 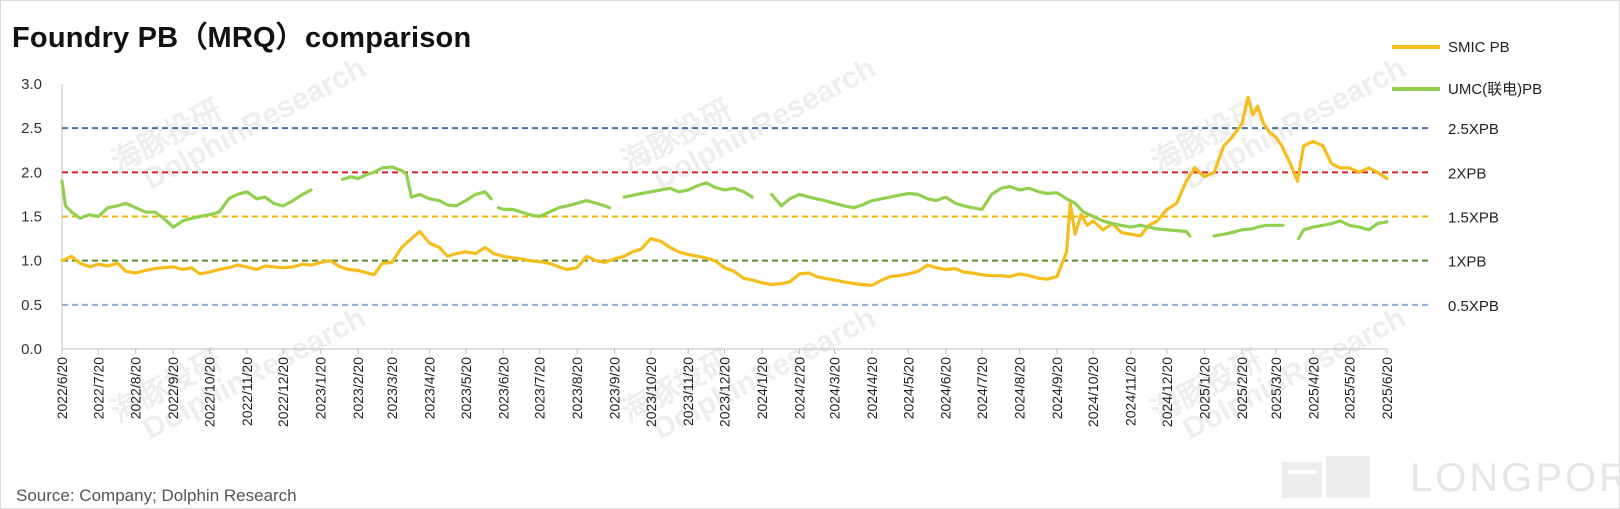 I want to click on legend: SMIC PB UMC(联电)PB, so click(x=1467, y=68).